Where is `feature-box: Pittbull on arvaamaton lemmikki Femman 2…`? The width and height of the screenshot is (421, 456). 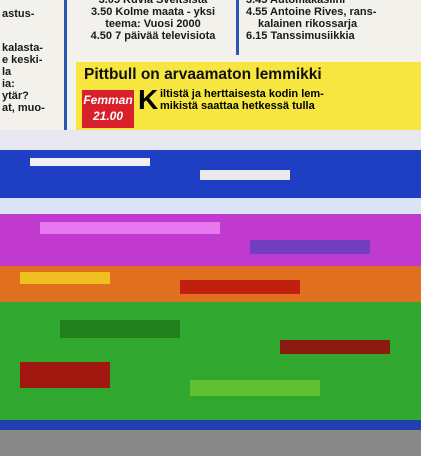 feature-box: Pittbull on arvaamaton lemmikki Femman 2… is located at coordinates (248, 98).